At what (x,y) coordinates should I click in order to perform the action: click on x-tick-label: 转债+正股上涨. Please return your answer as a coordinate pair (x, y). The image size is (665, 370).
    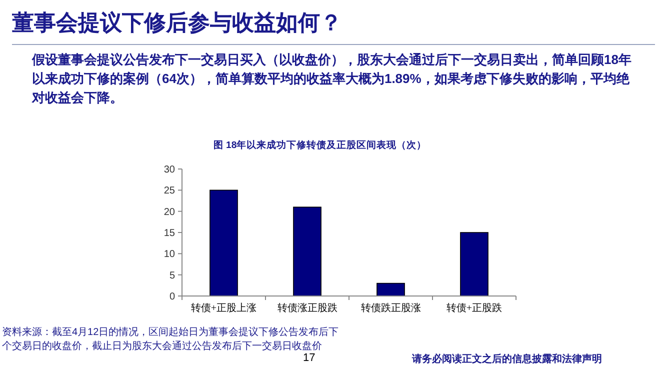
    Looking at the image, I should click on (223, 308).